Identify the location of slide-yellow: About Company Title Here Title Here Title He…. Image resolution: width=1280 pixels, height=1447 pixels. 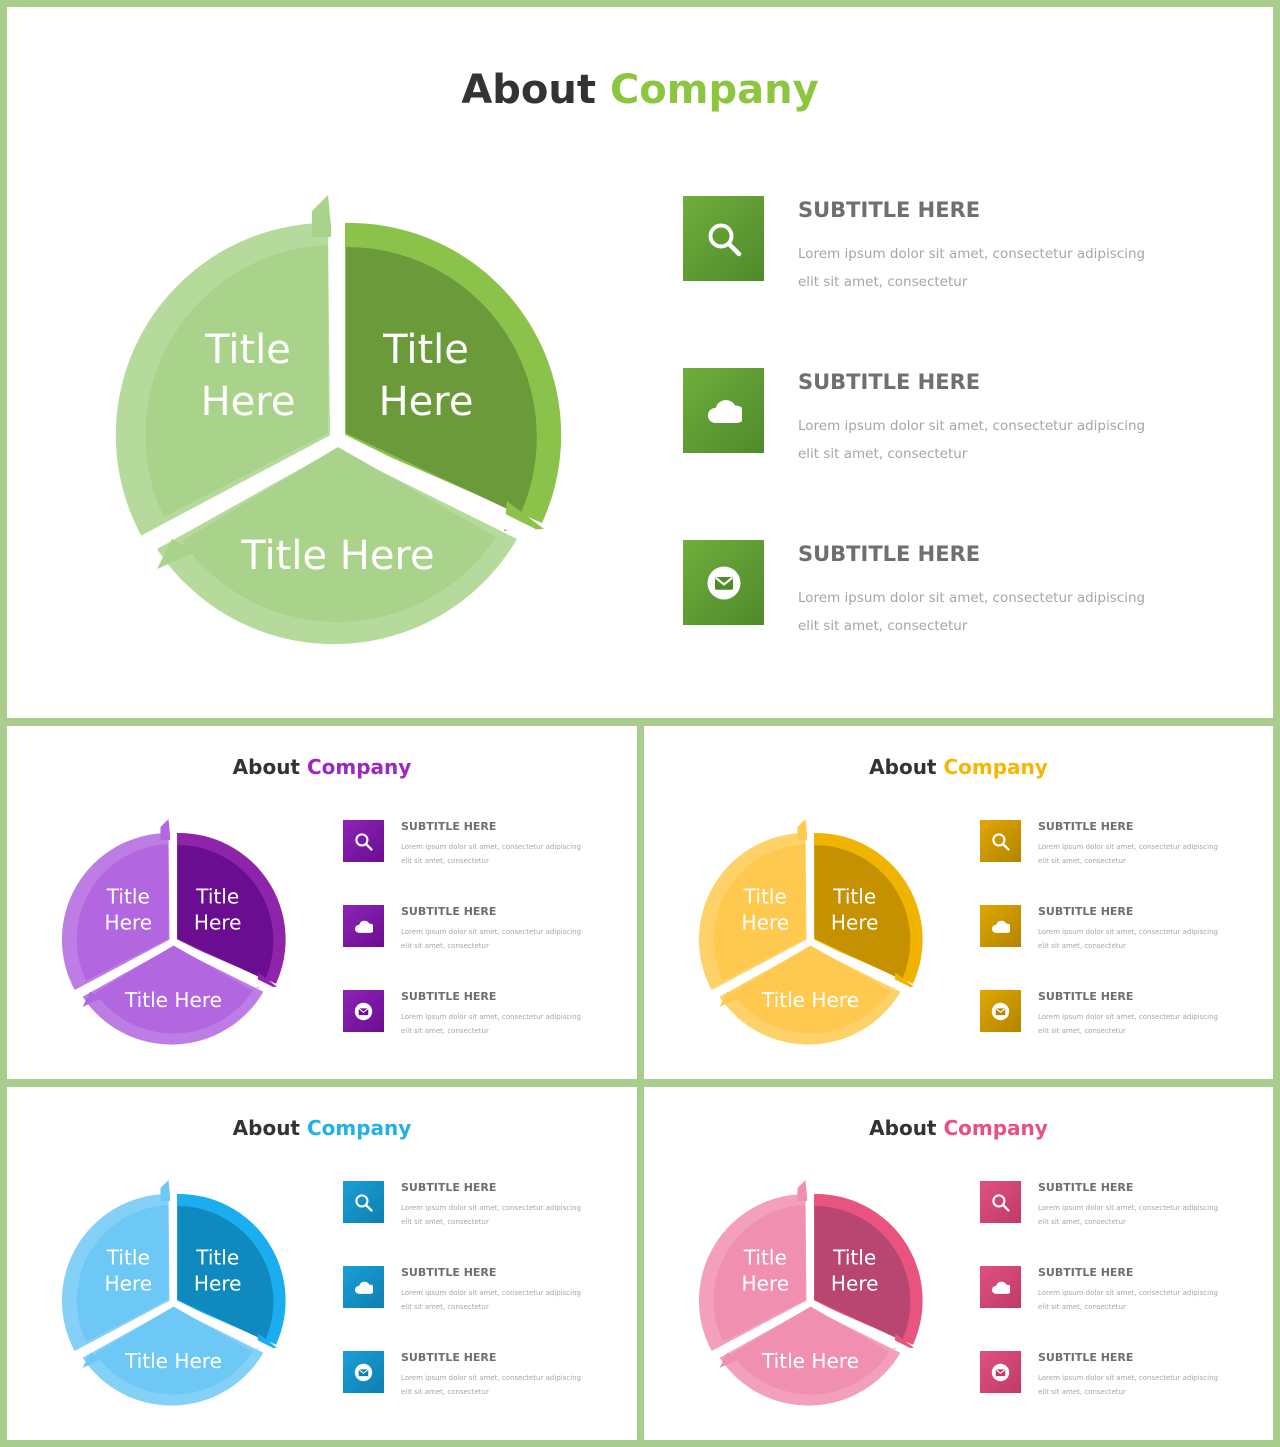
(958, 902).